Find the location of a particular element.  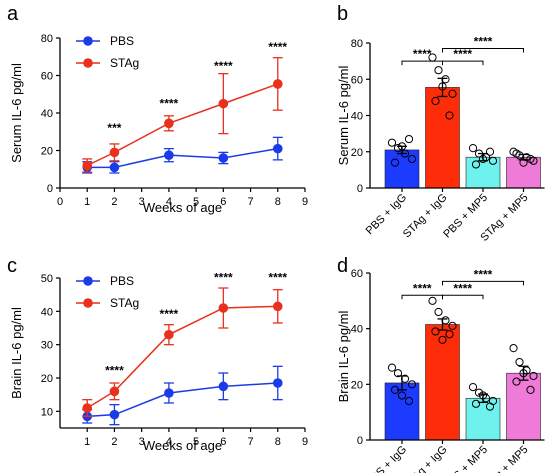

x-axis-title: Weeks of age is located at coordinates (182, 207).